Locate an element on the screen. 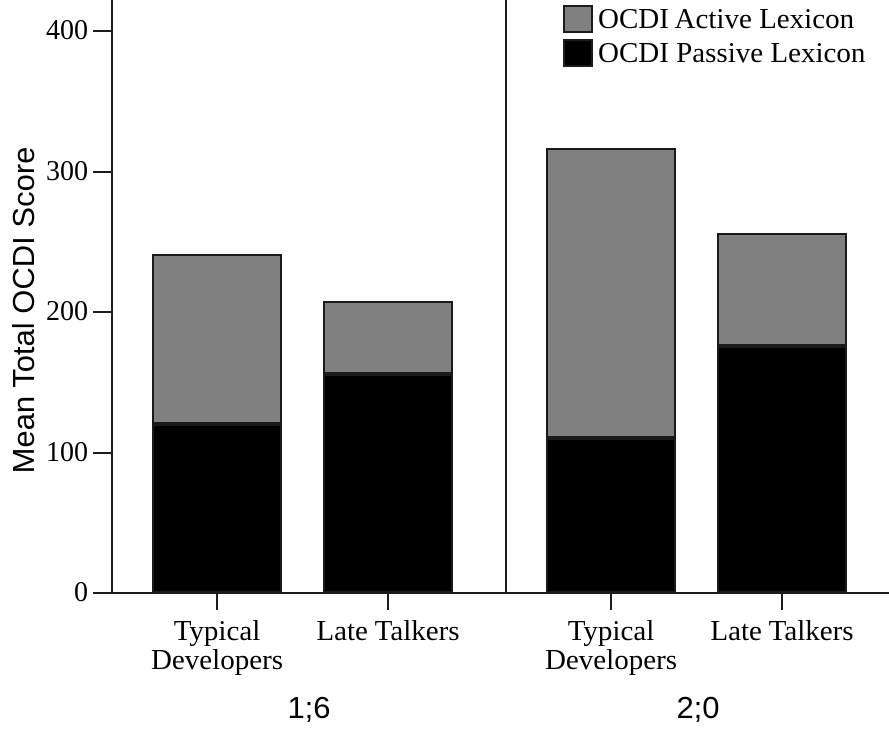 The image size is (889, 730). legend-row-passive: OCDI Passive Lexicon is located at coordinates (714, 53).